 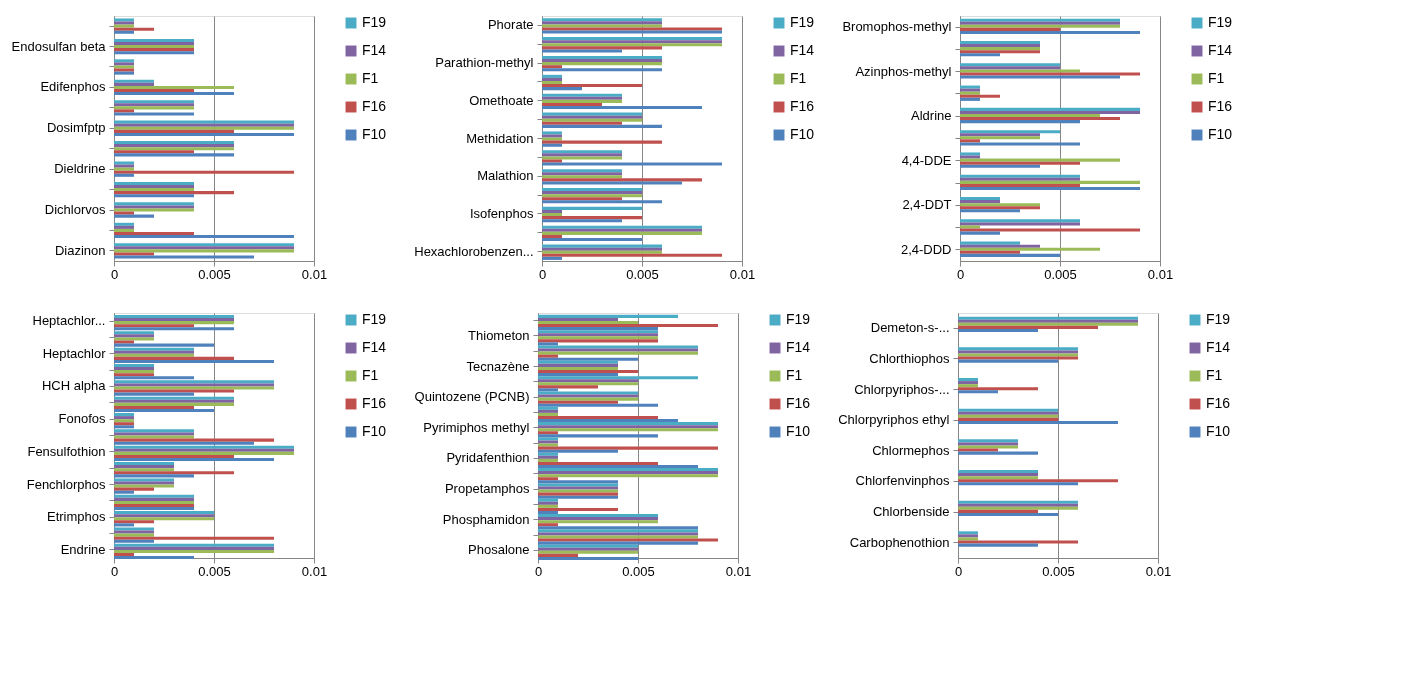 I want to click on y-tick-label: 2,4-DDD, so click(x=926, y=249).